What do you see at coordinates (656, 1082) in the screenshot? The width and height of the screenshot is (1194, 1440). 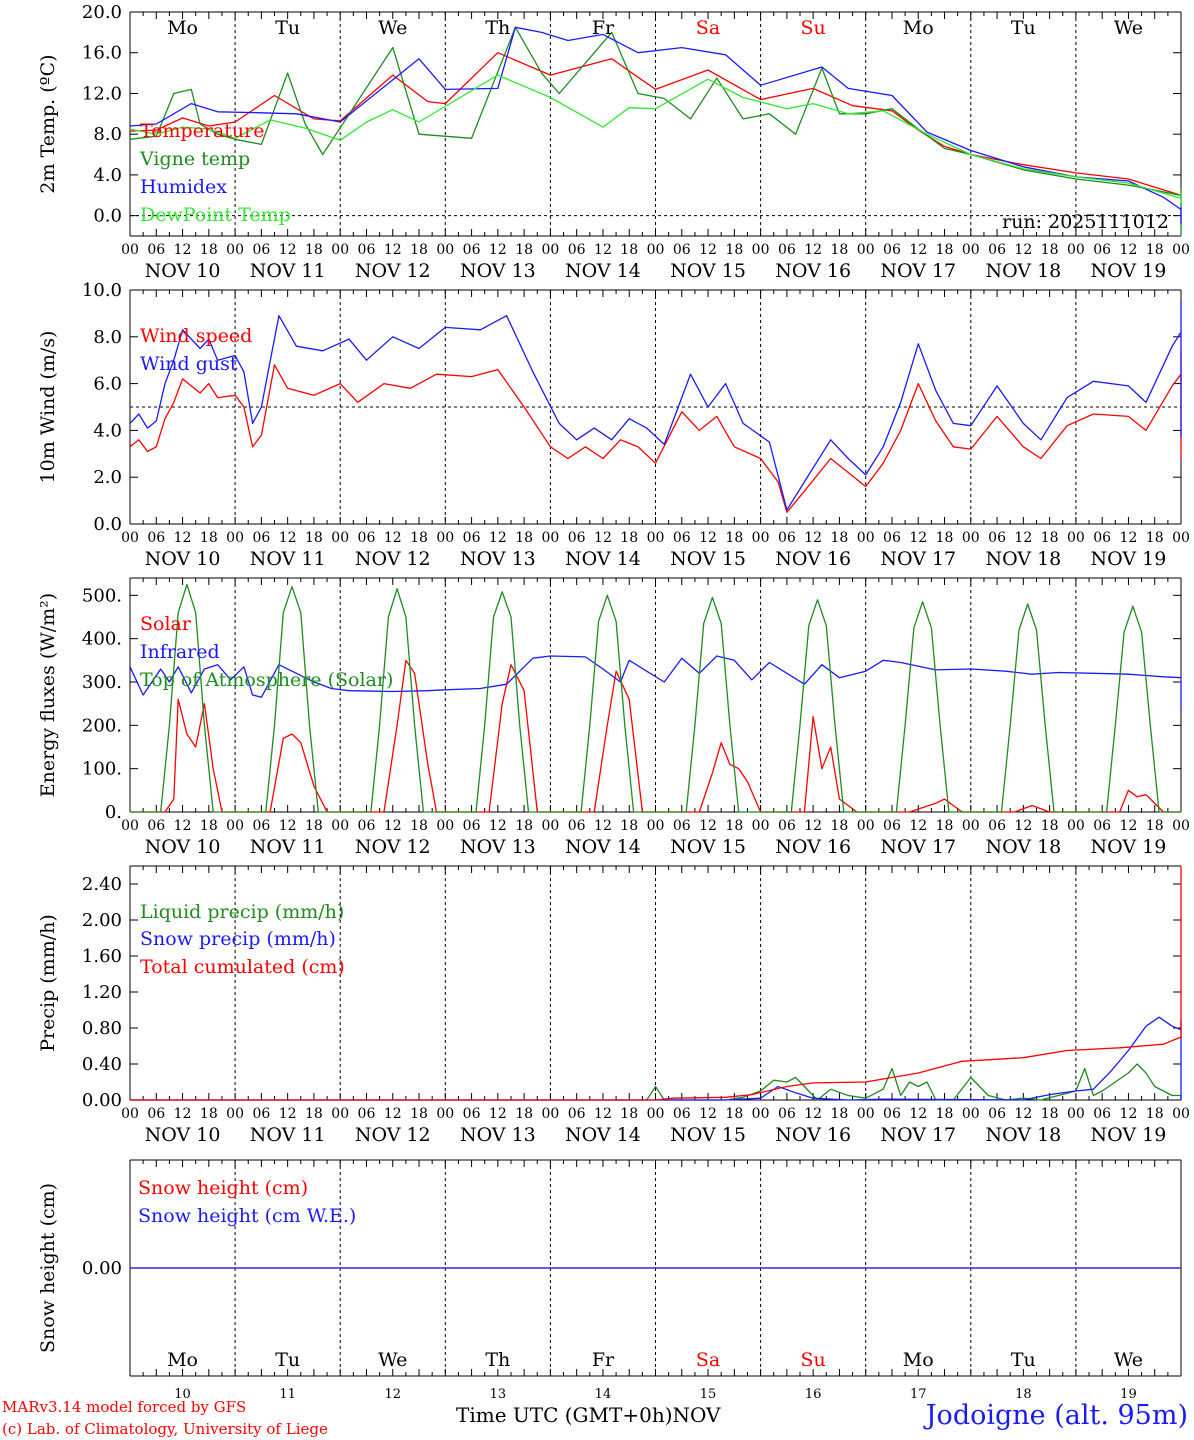 I see `series-line-liquid-precip-mm-h-` at bounding box center [656, 1082].